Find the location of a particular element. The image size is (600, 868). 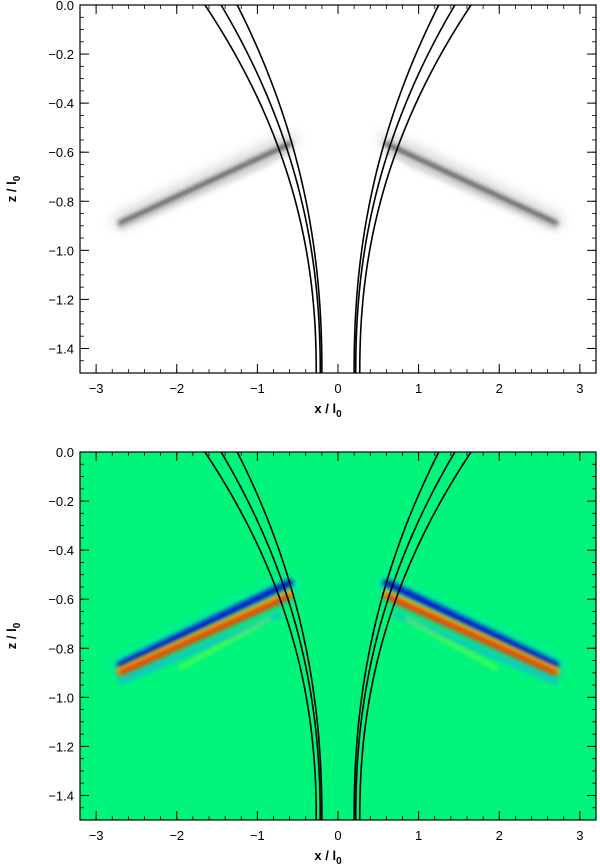

wave-main-left is located at coordinates (205, 183).